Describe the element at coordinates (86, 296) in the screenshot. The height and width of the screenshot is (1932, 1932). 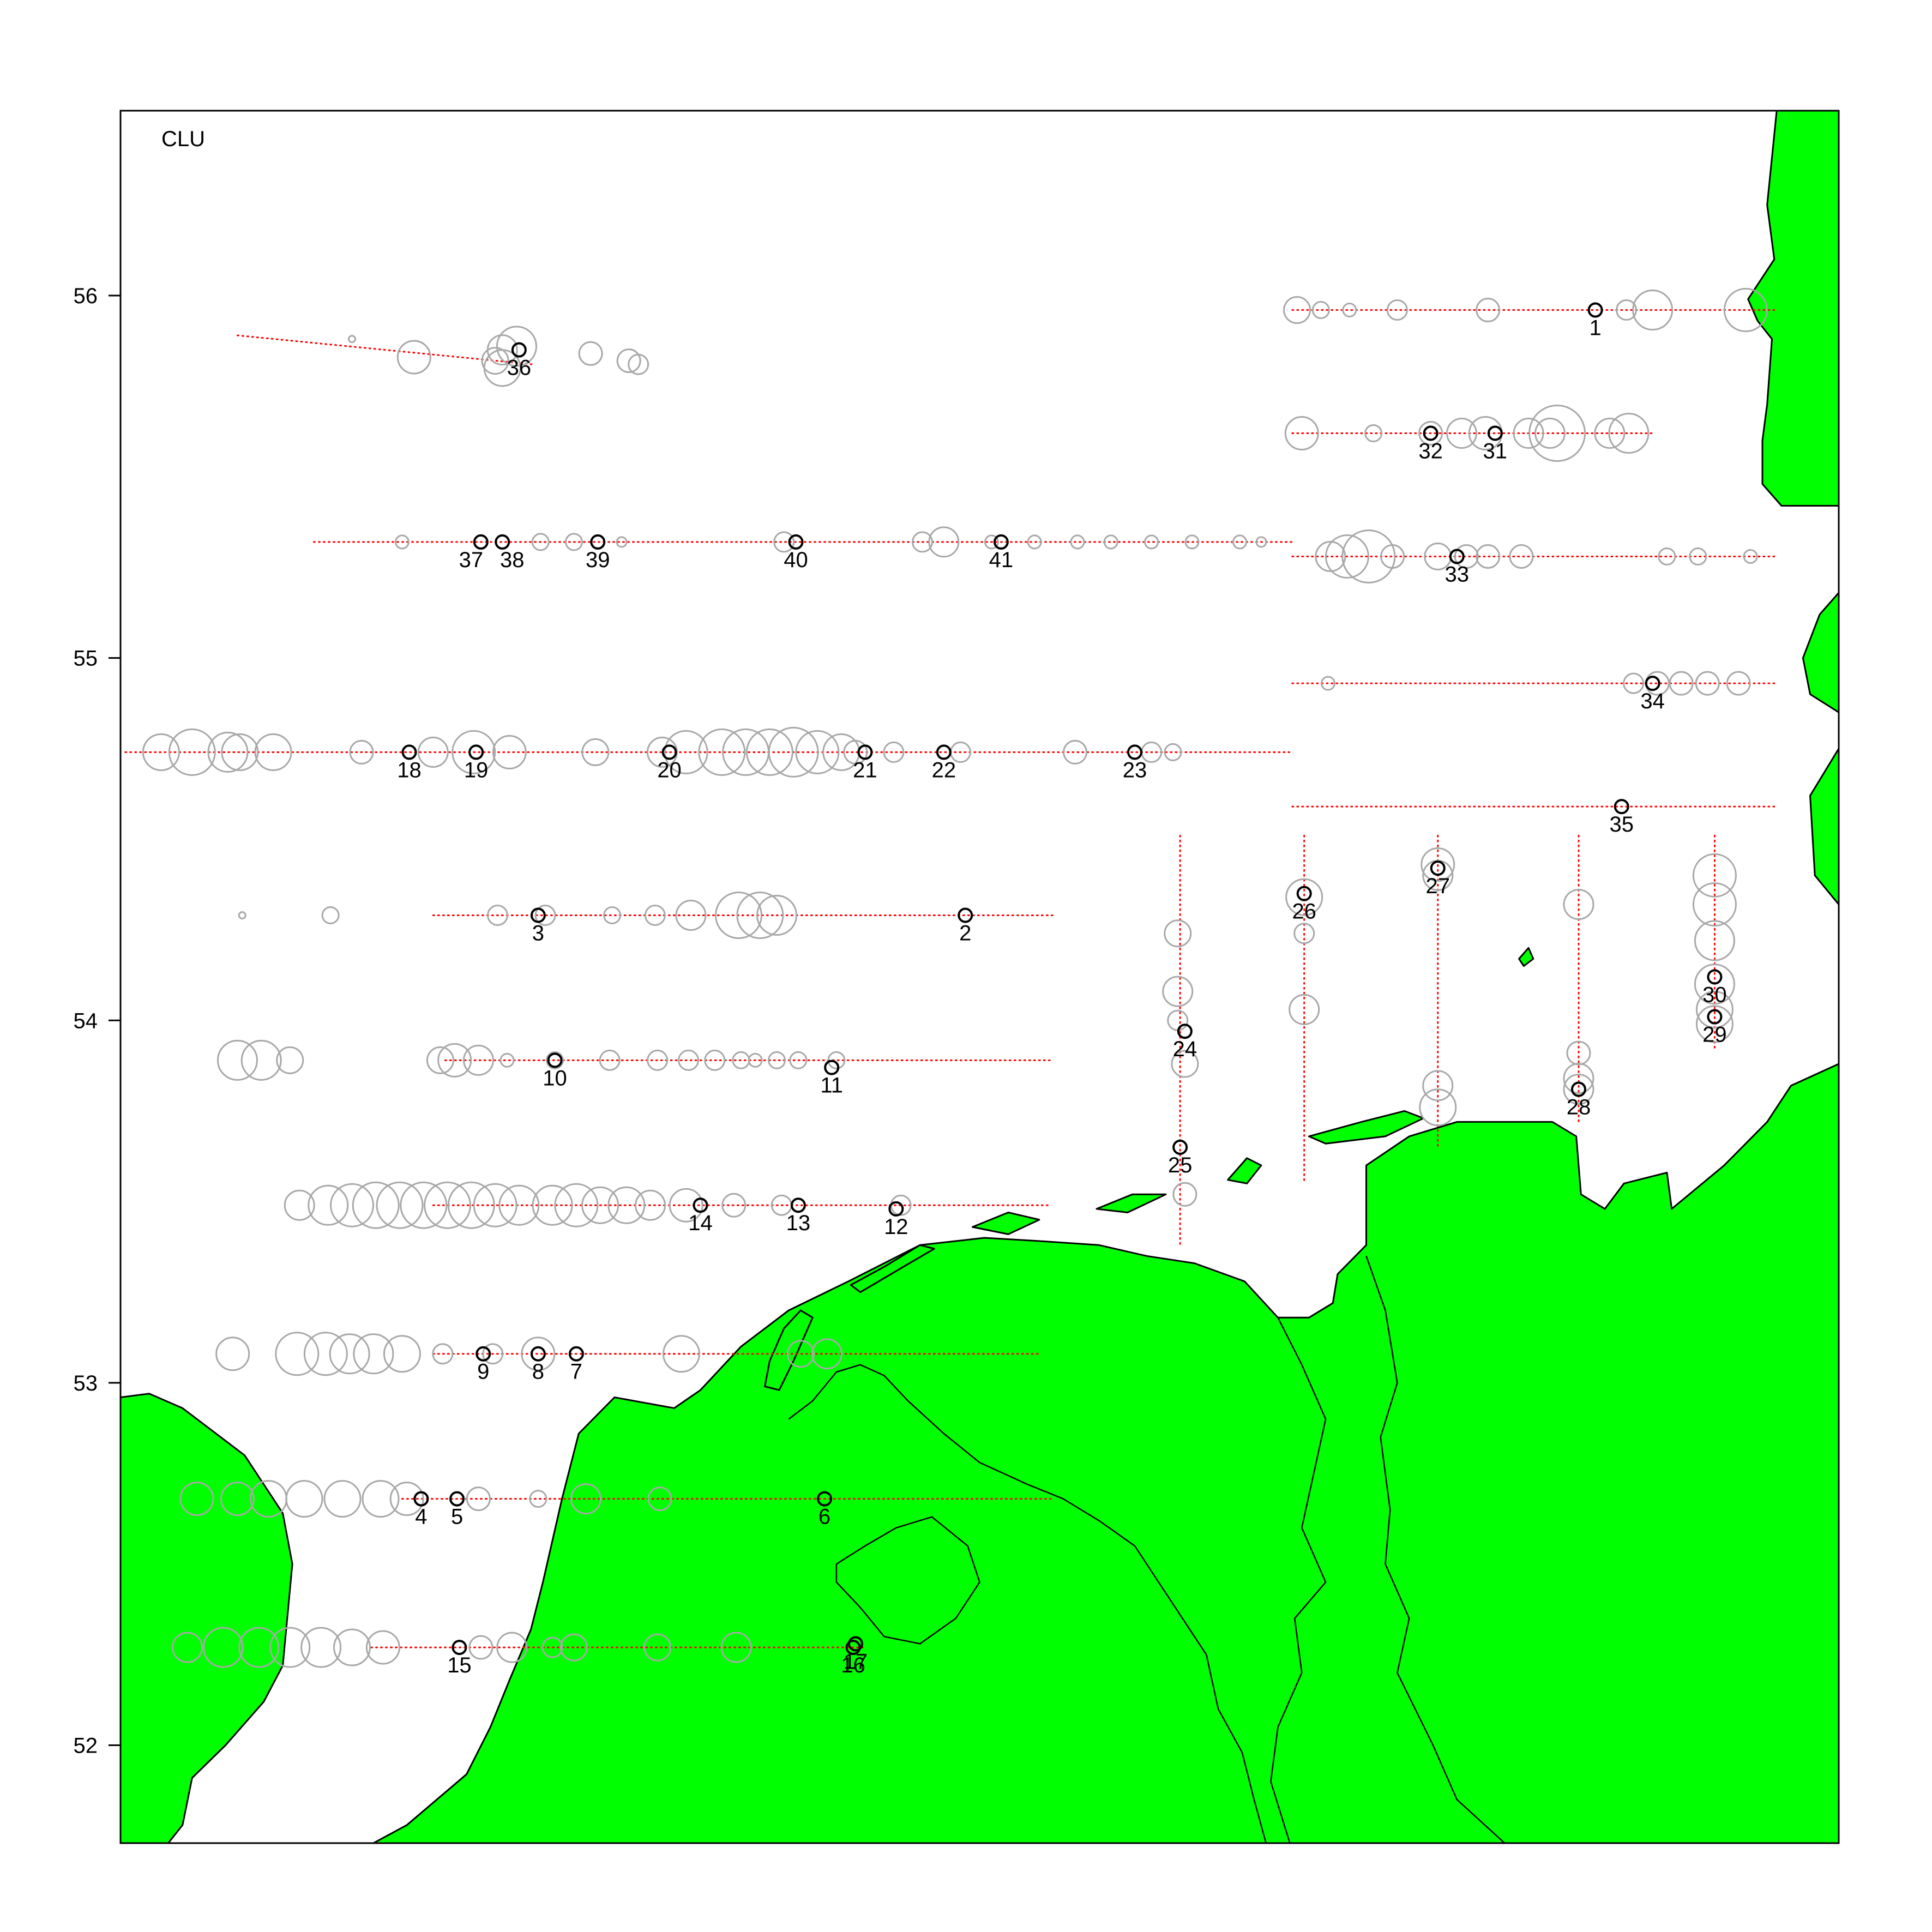
I see `y-tick-label: 56` at that location.